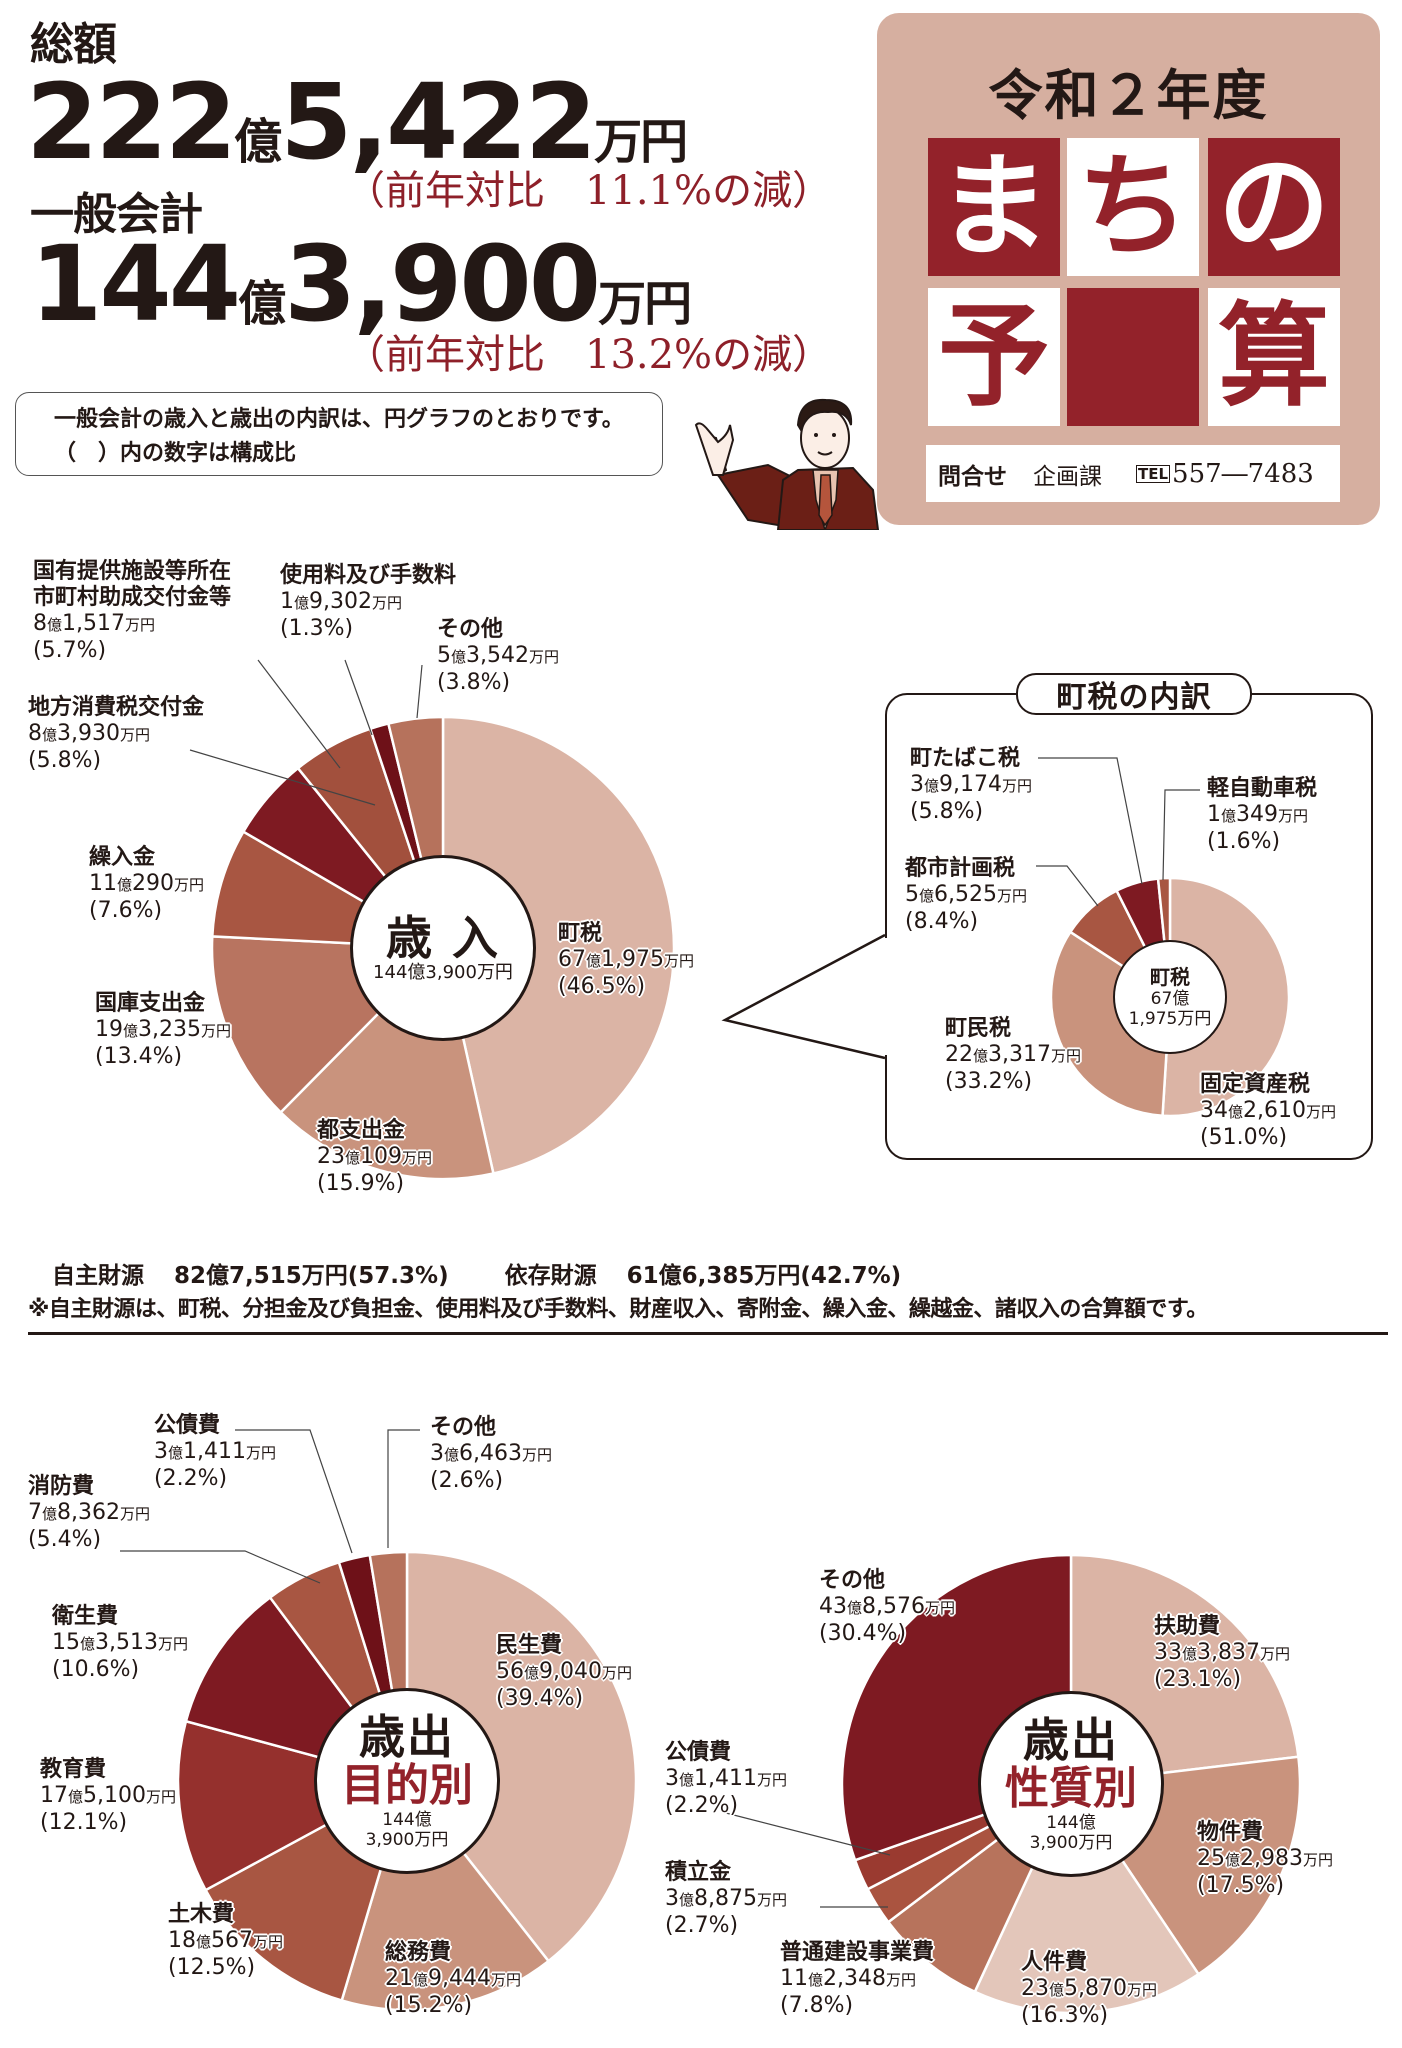 The height and width of the screenshot is (2048, 1402). What do you see at coordinates (73, 44) in the screenshot?
I see `total-label: 総額` at bounding box center [73, 44].